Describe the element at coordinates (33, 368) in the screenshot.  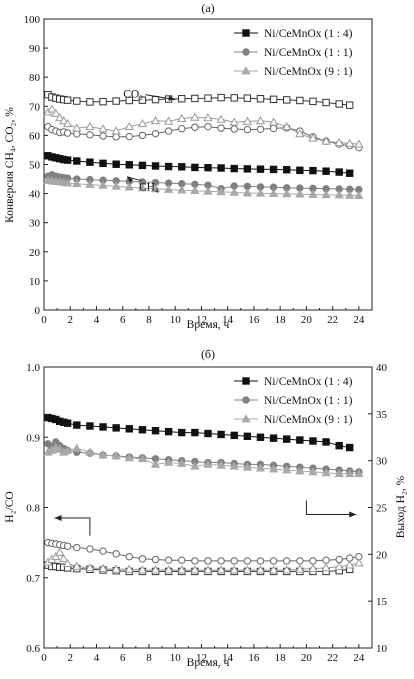
I see `y-tick-label: 1.0` at that location.